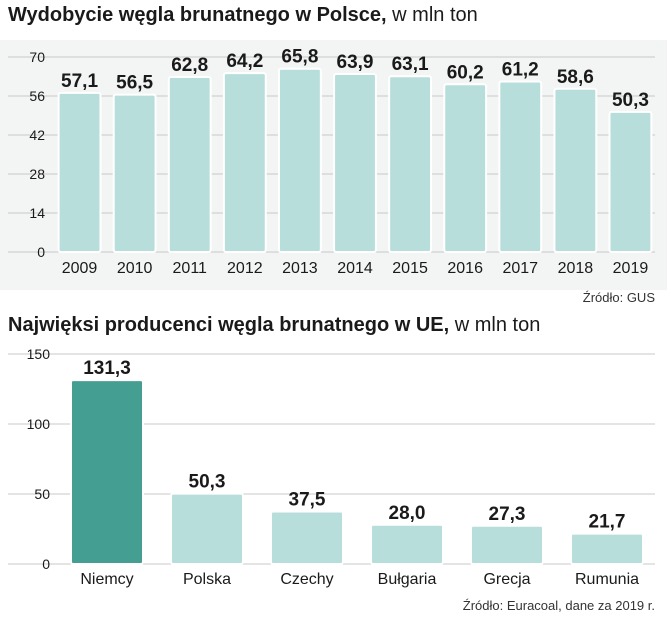  What do you see at coordinates (107, 368) in the screenshot?
I see `value-label: 131,3` at bounding box center [107, 368].